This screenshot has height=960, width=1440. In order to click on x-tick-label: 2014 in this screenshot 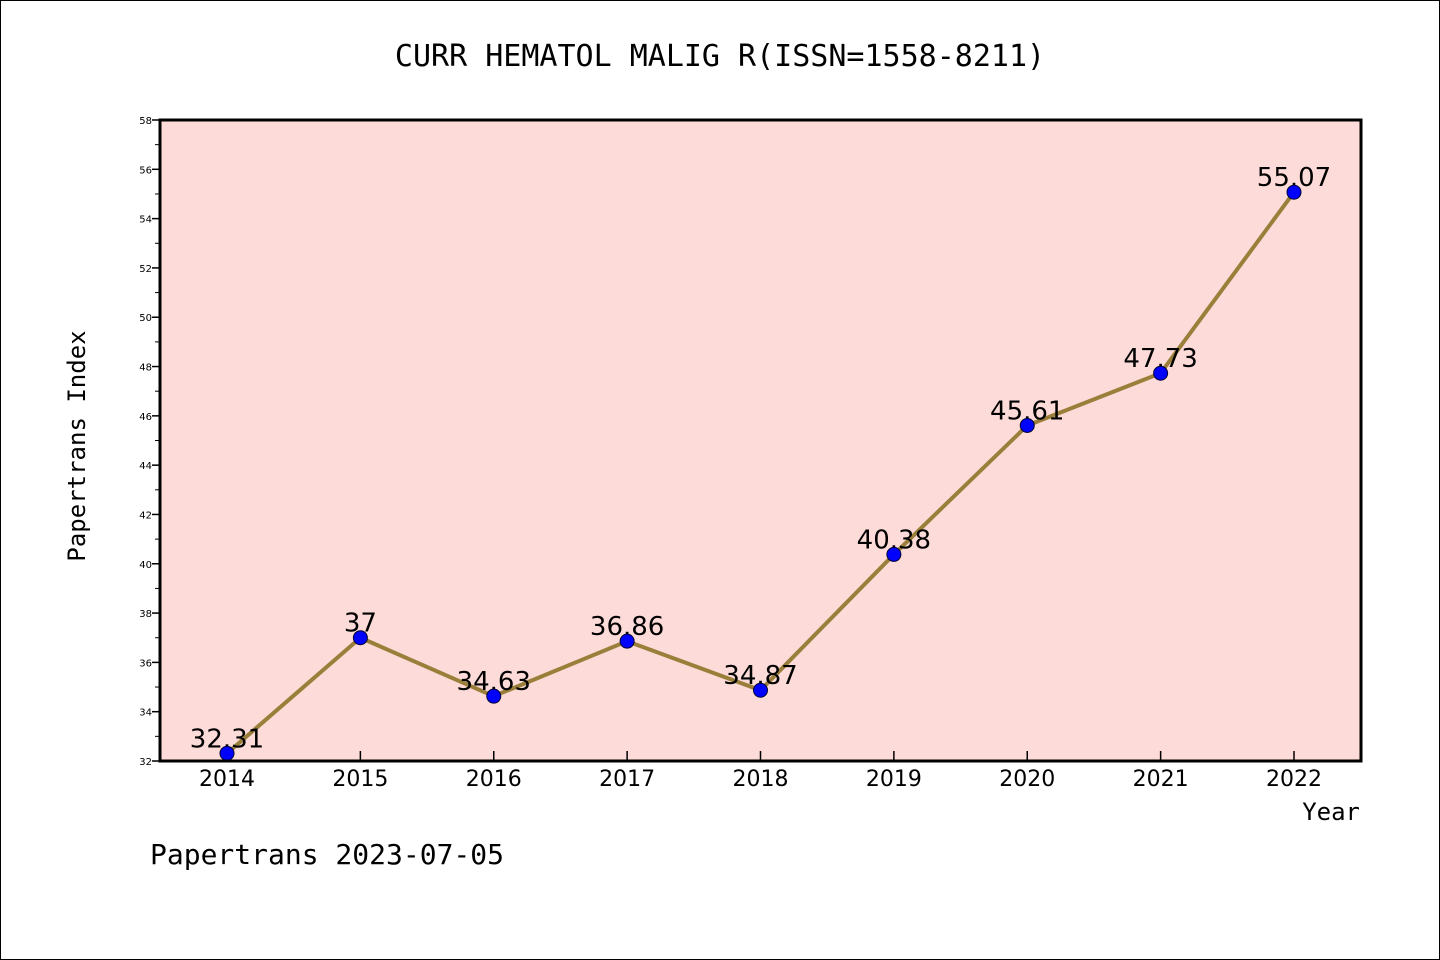, I will do `click(227, 779)`.